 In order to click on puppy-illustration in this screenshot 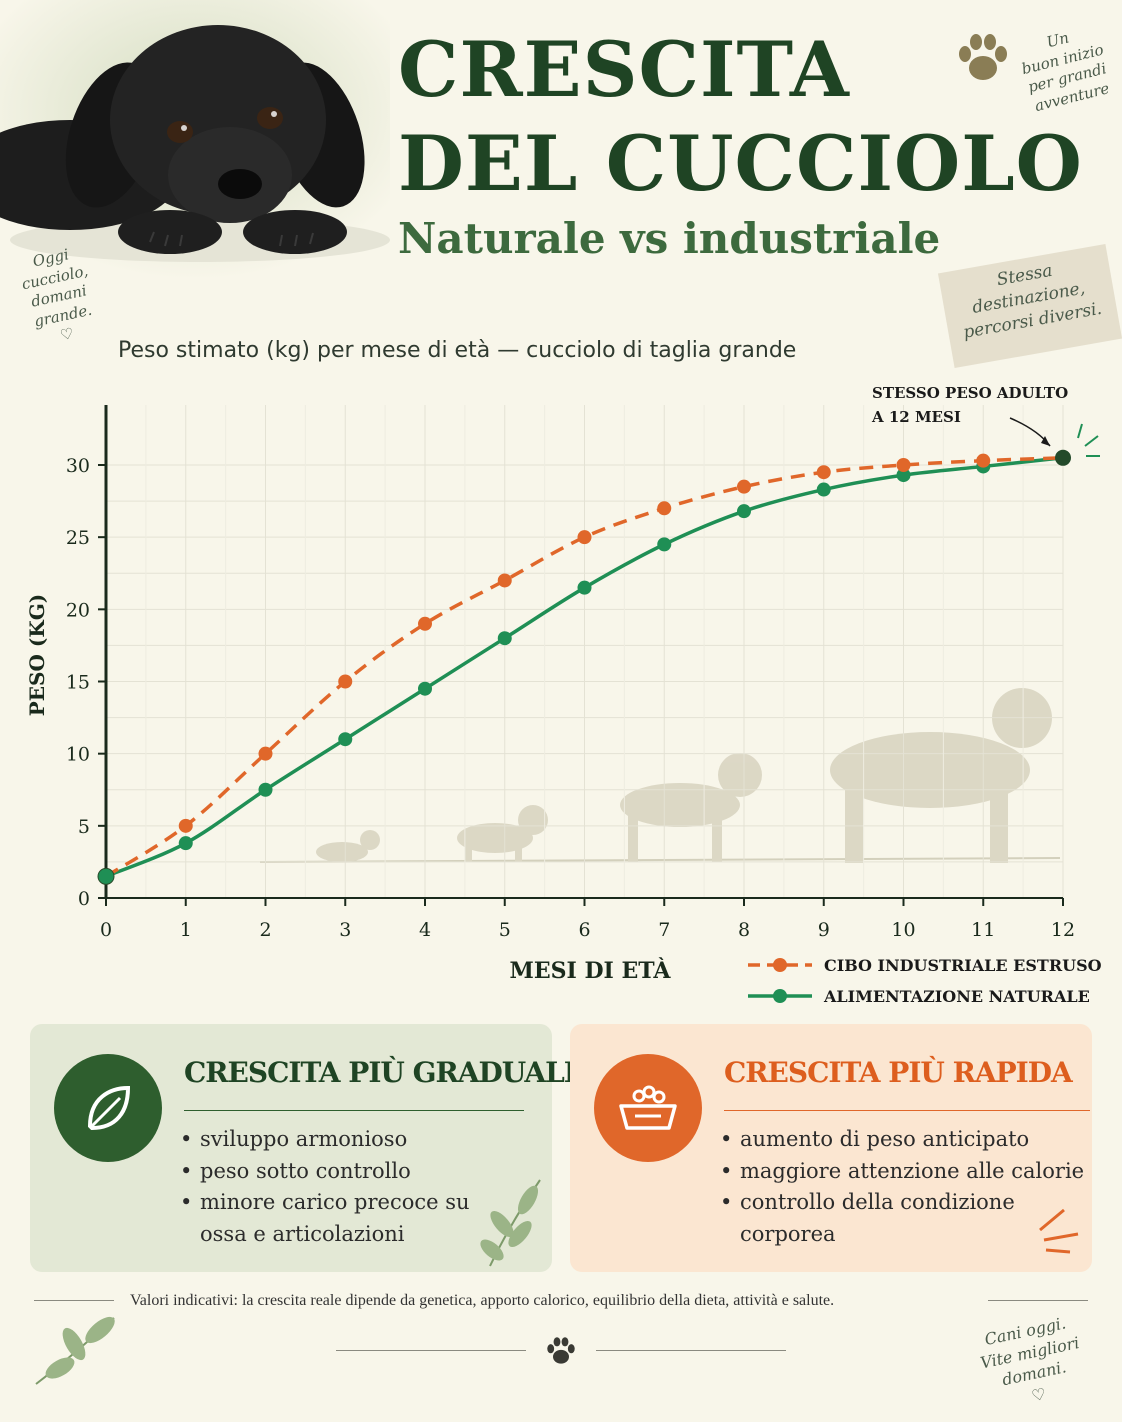, I will do `click(195, 140)`.